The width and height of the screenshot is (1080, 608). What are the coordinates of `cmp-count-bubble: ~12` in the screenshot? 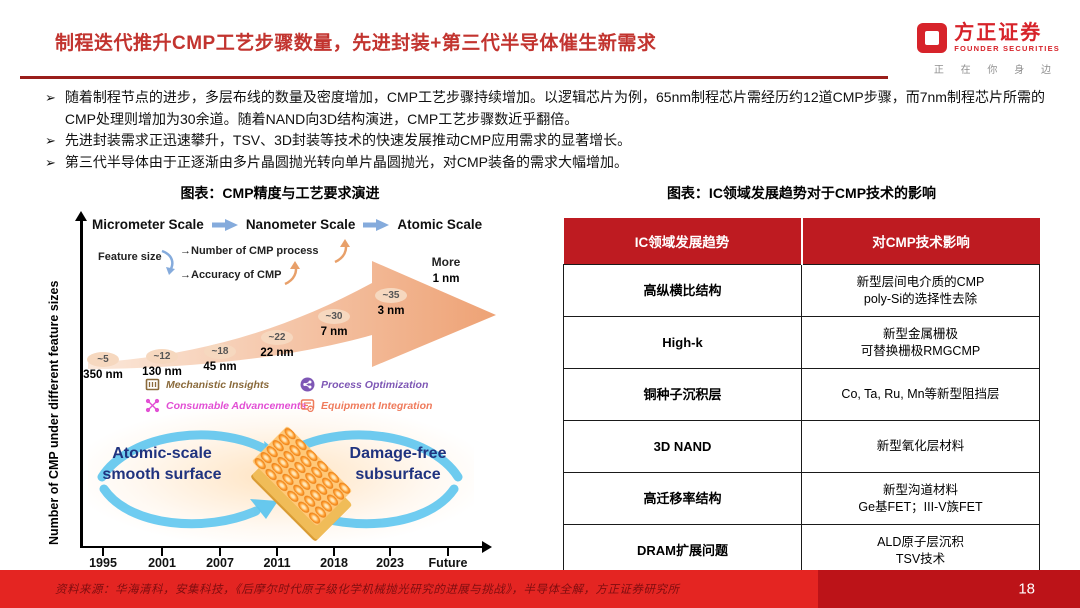 It's located at (162, 356).